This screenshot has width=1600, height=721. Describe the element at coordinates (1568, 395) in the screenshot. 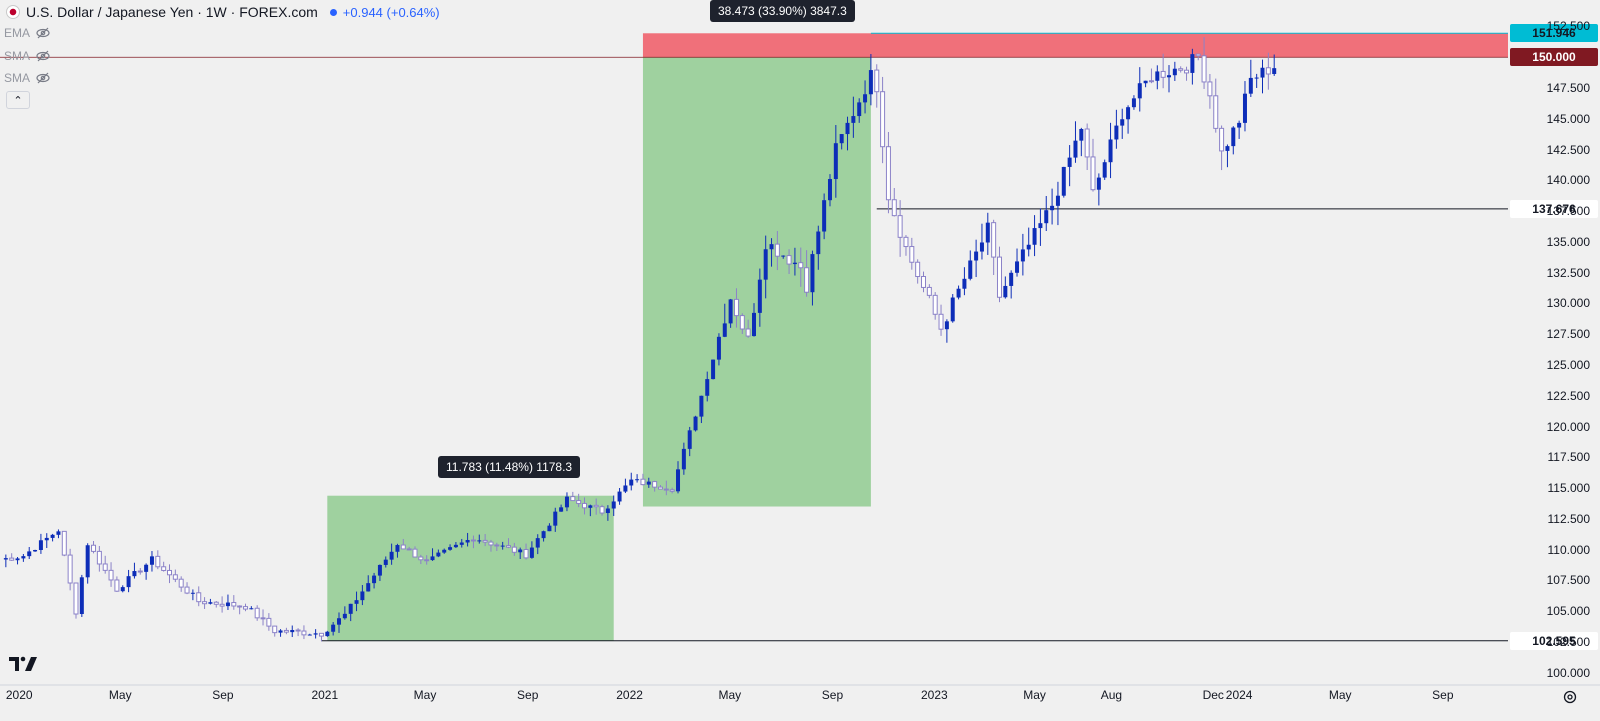

I see `price-tick-label: 122.500` at that location.